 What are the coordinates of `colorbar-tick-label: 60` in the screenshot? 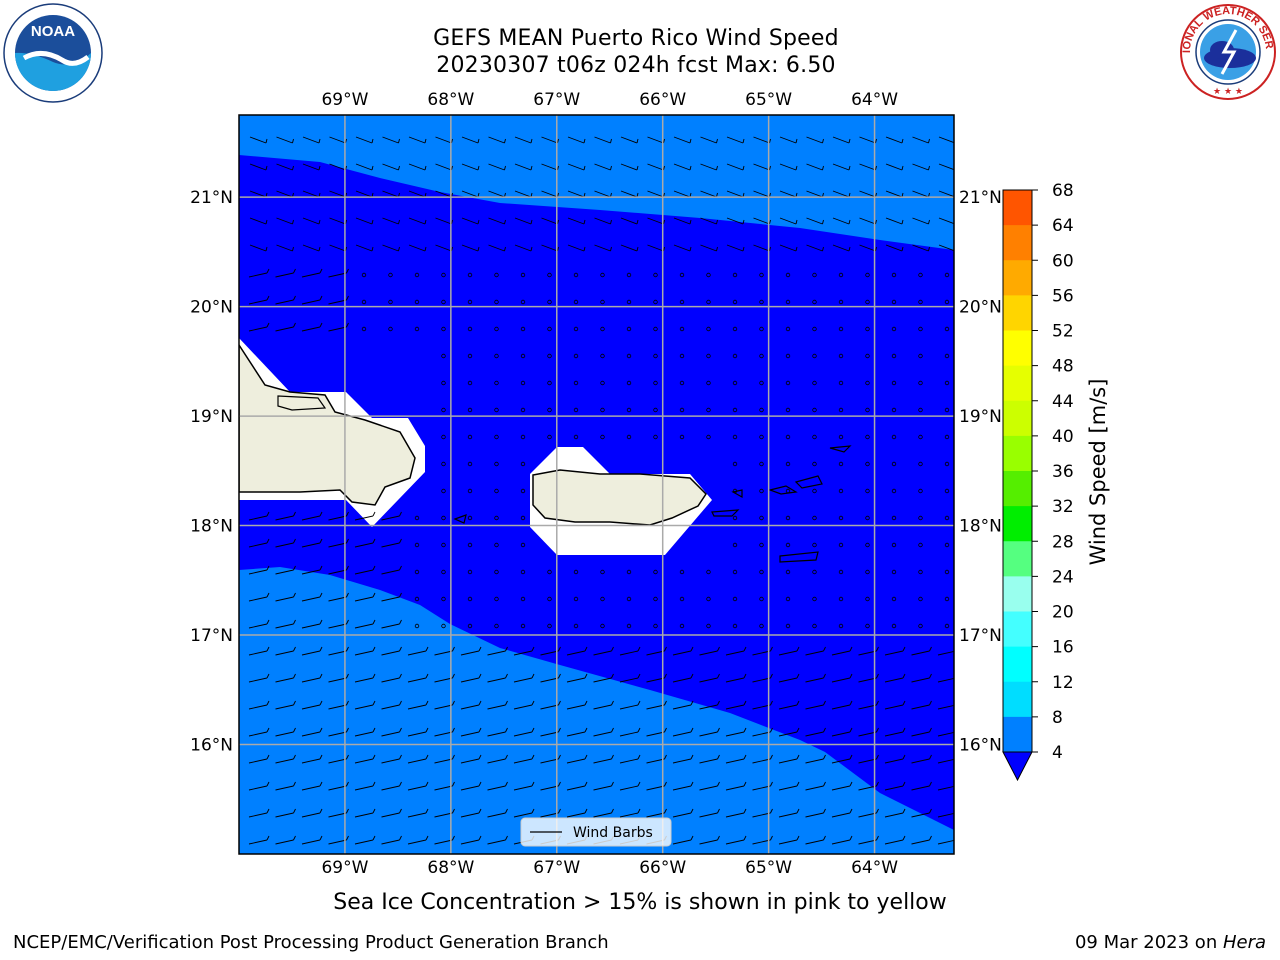 It's located at (1063, 261).